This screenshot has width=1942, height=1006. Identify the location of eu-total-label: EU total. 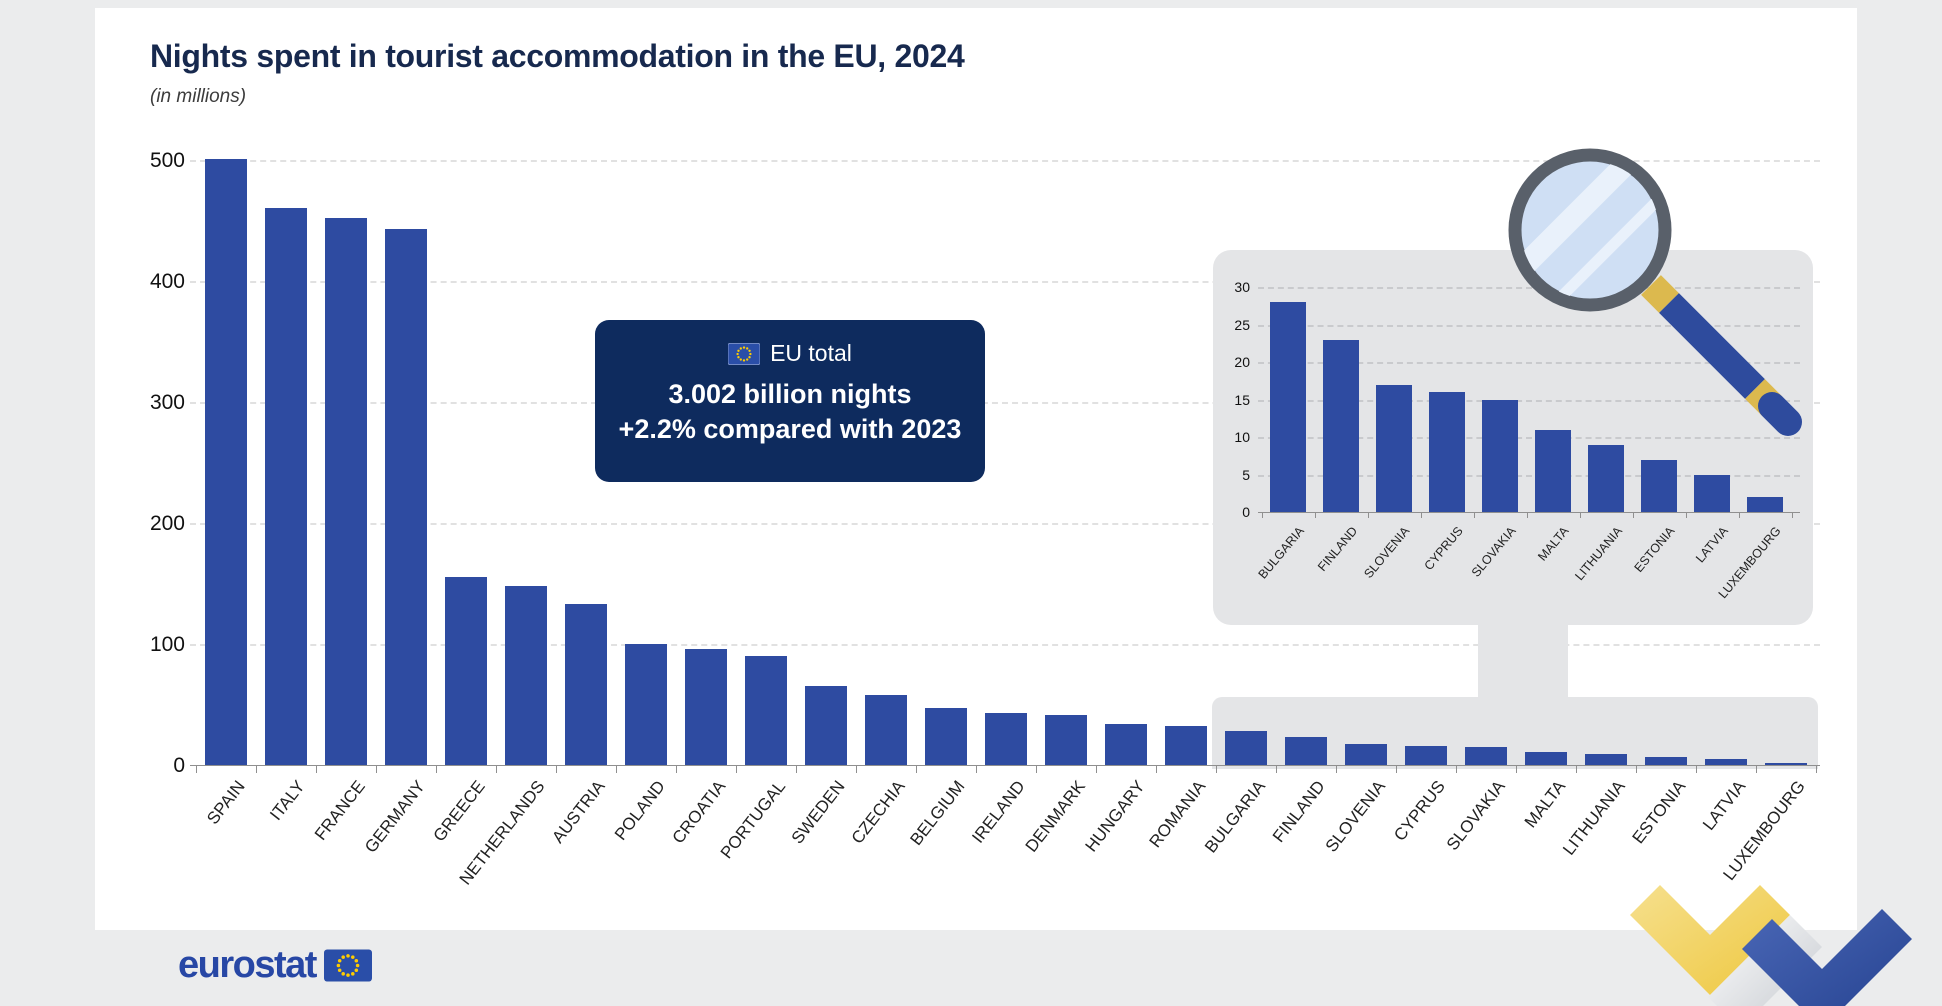
(811, 353).